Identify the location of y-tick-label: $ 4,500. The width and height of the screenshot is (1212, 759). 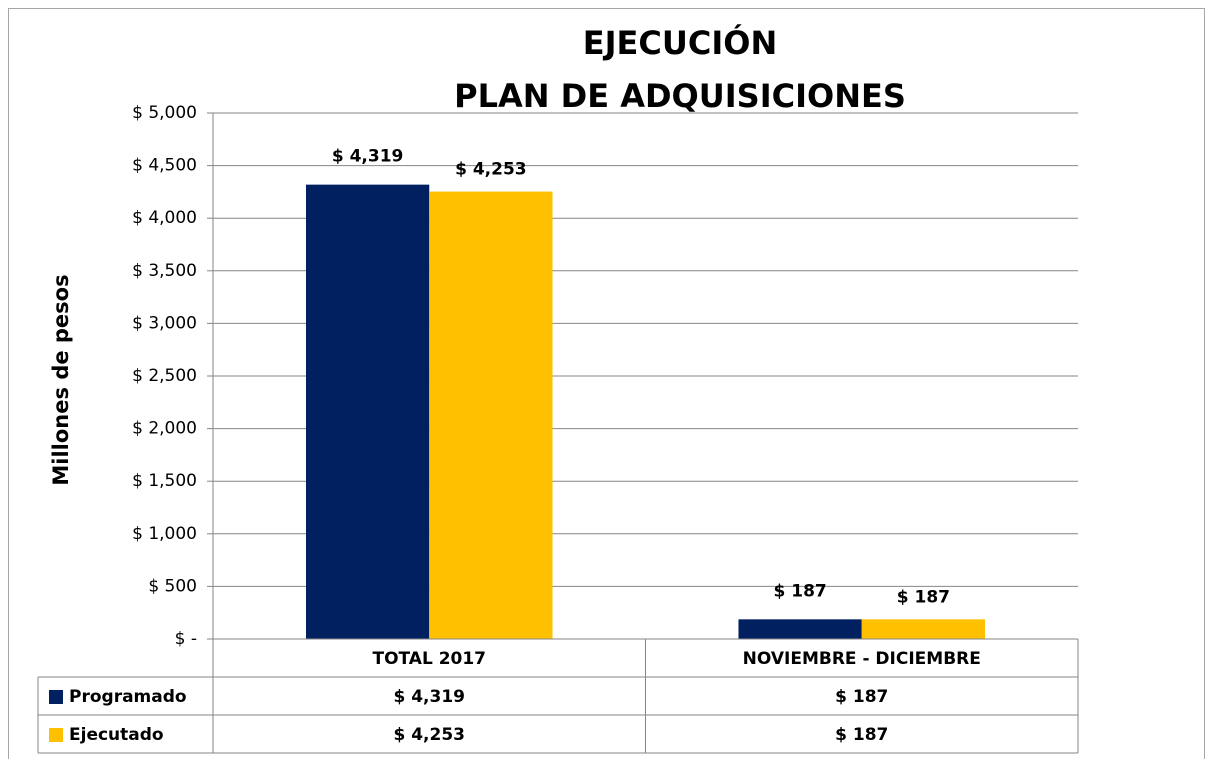
(164, 166).